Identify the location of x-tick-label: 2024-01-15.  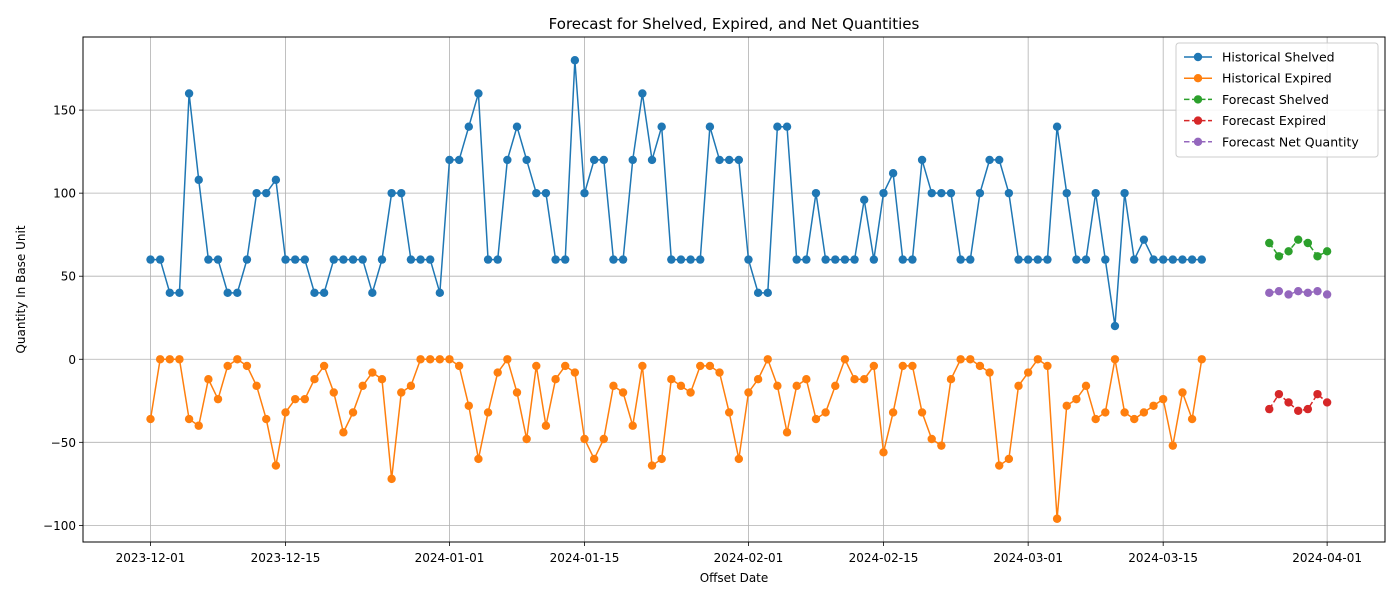
(585, 558).